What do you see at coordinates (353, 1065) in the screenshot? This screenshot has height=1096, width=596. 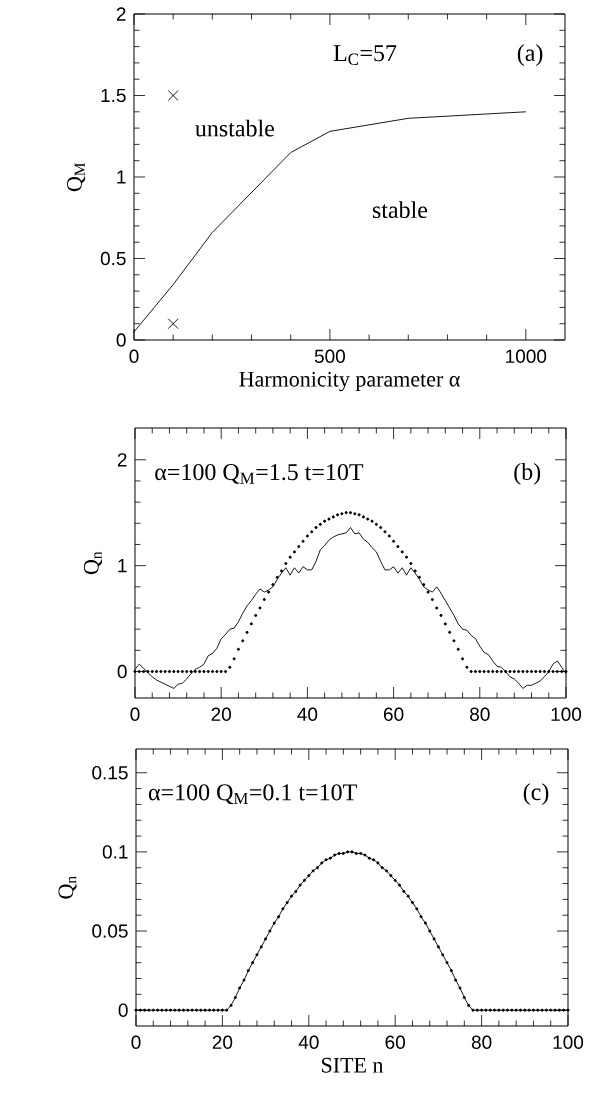 I see `x-axis-title: SITE n` at bounding box center [353, 1065].